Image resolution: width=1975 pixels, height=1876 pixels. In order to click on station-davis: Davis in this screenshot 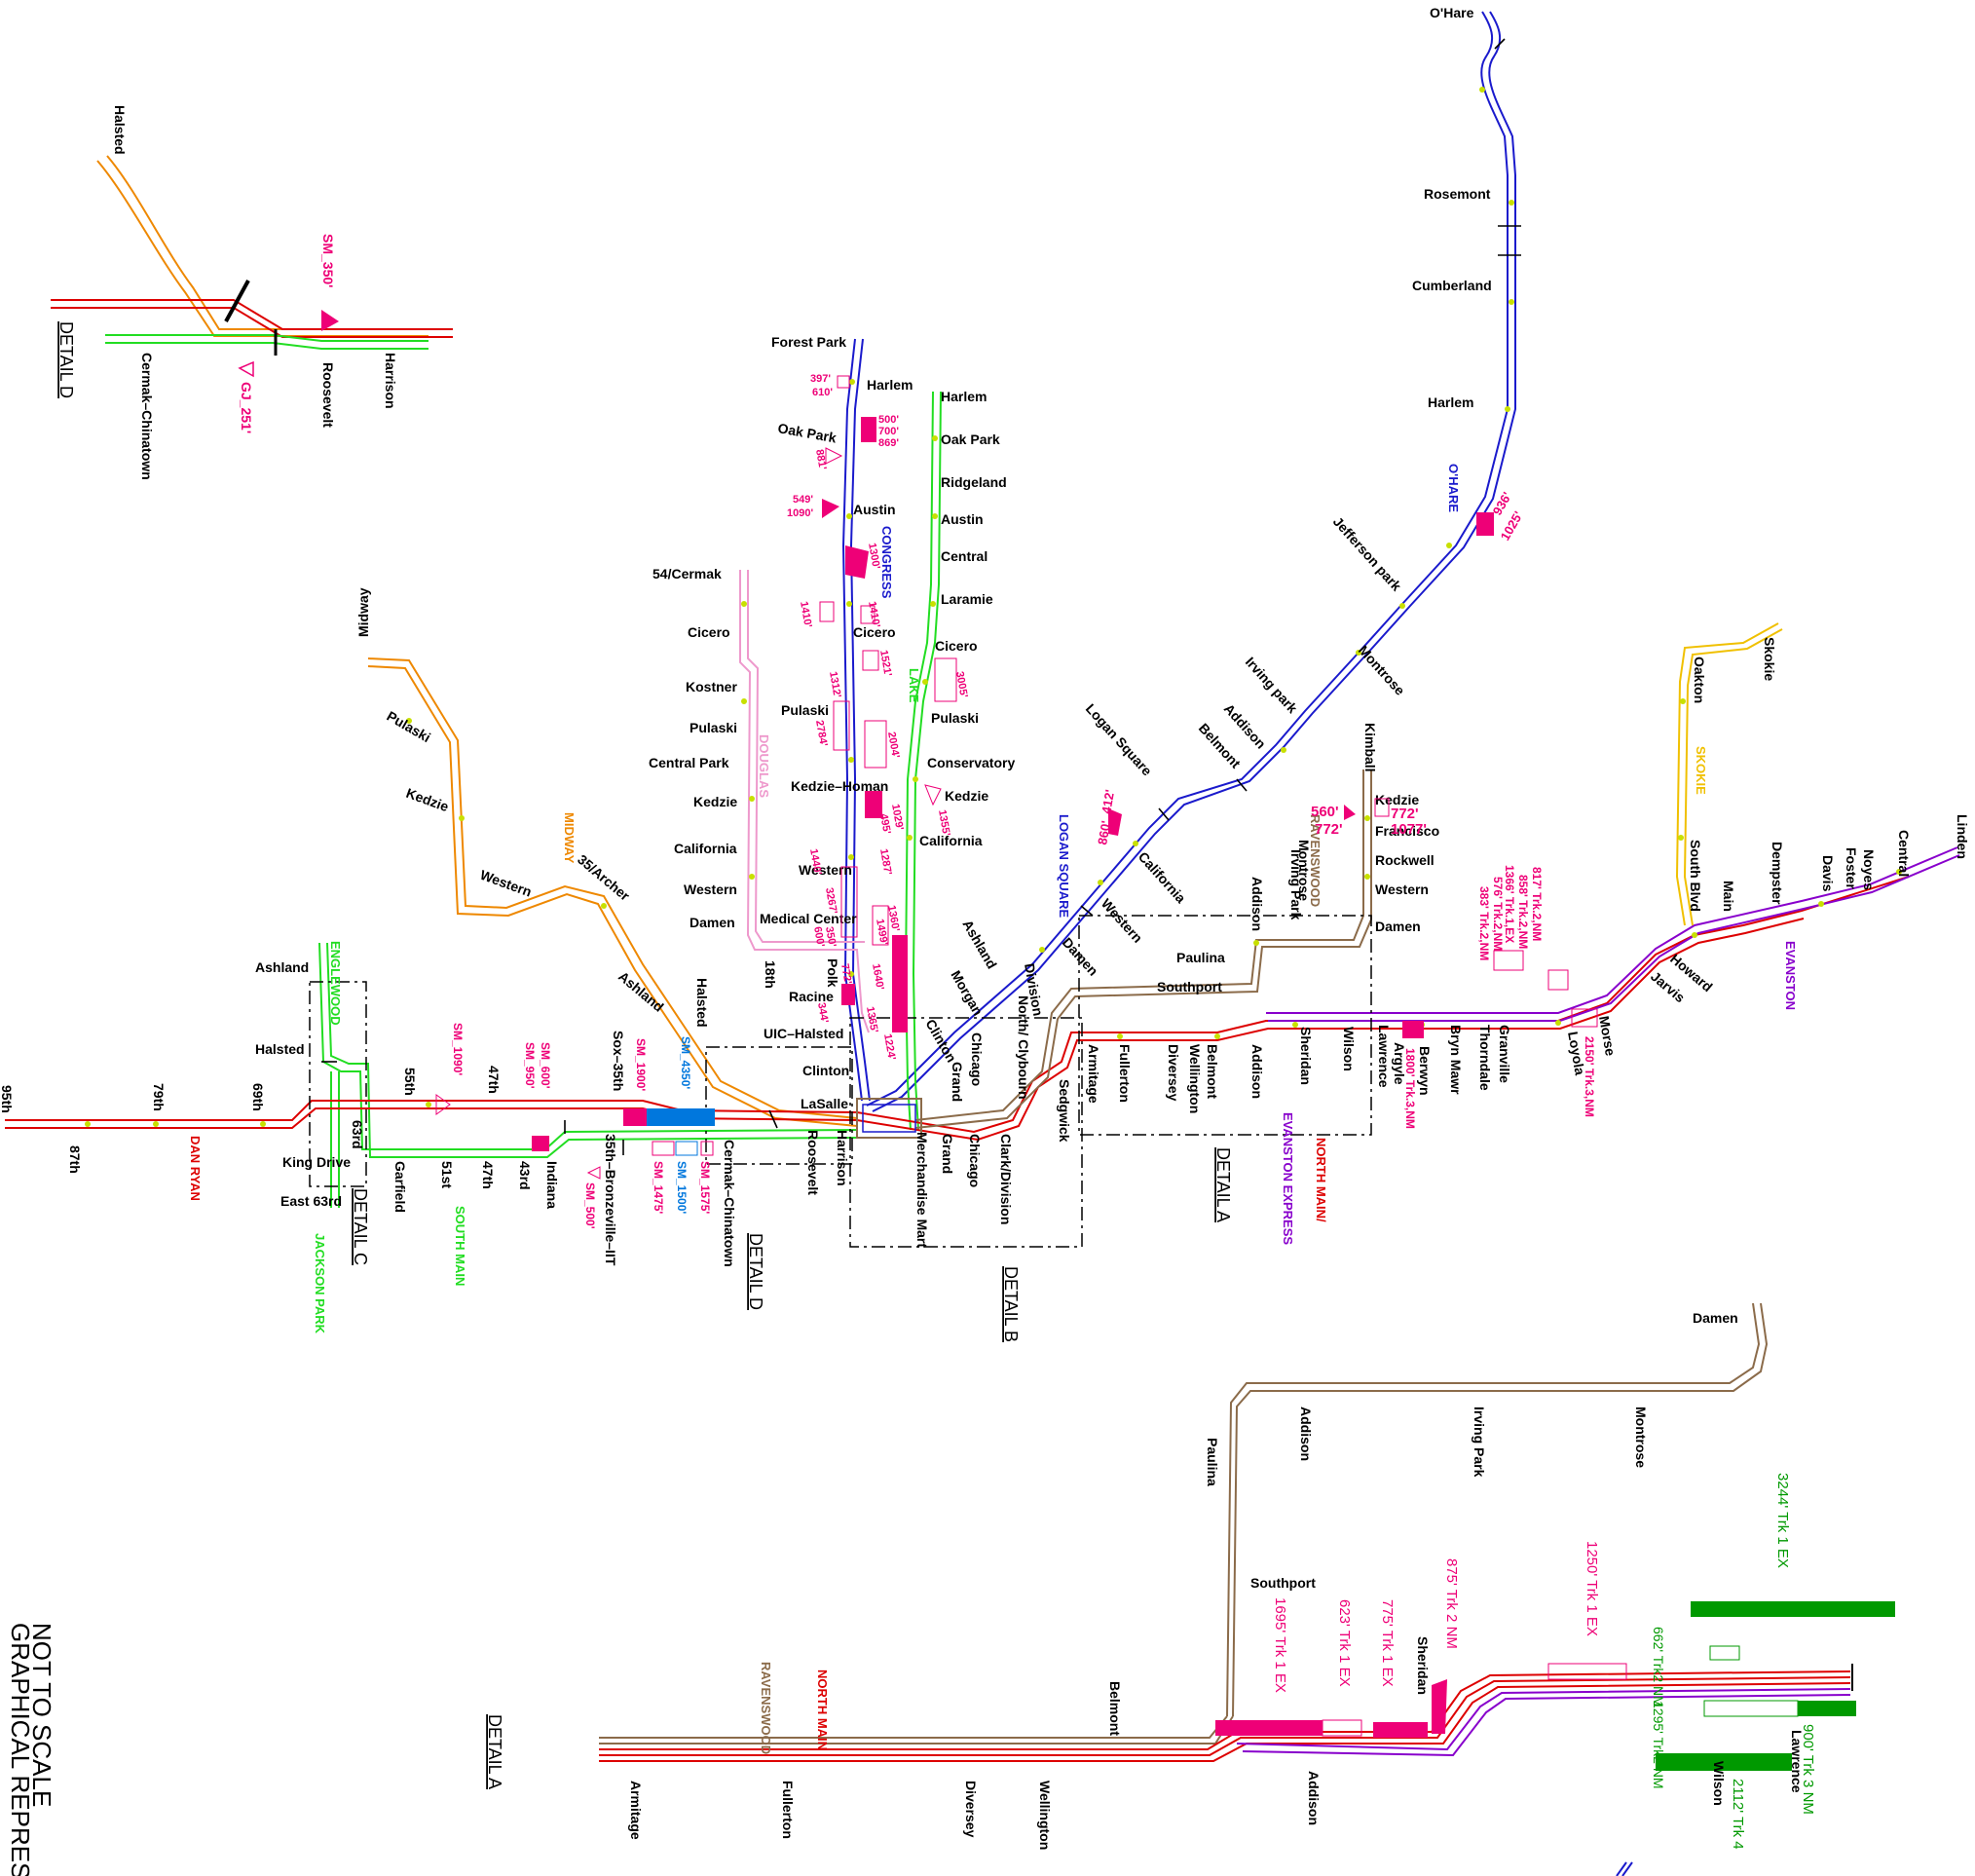, I will do `click(1828, 873)`.